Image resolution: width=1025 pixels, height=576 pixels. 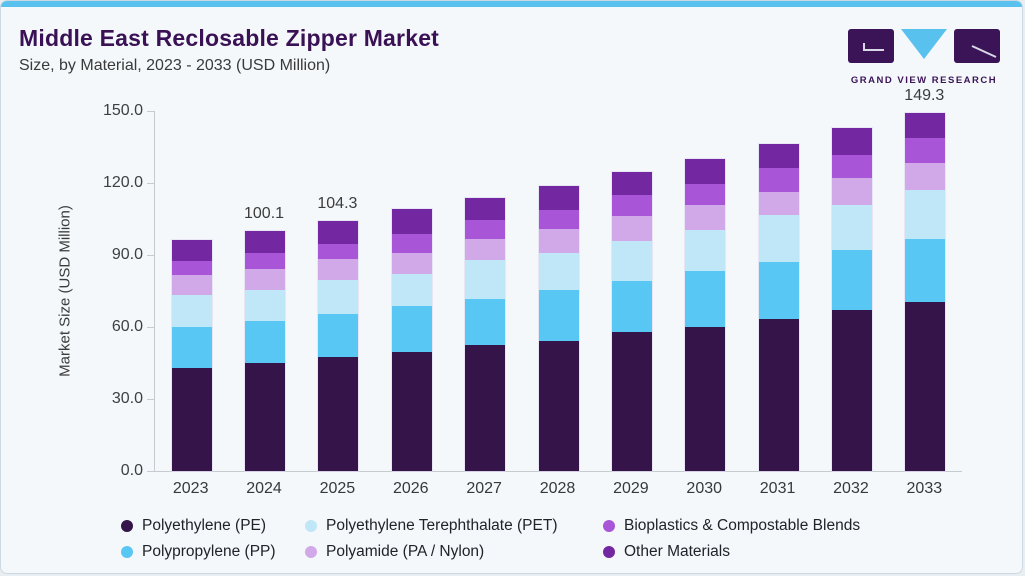 What do you see at coordinates (924, 95) in the screenshot?
I see `bar-total-label: 149.3` at bounding box center [924, 95].